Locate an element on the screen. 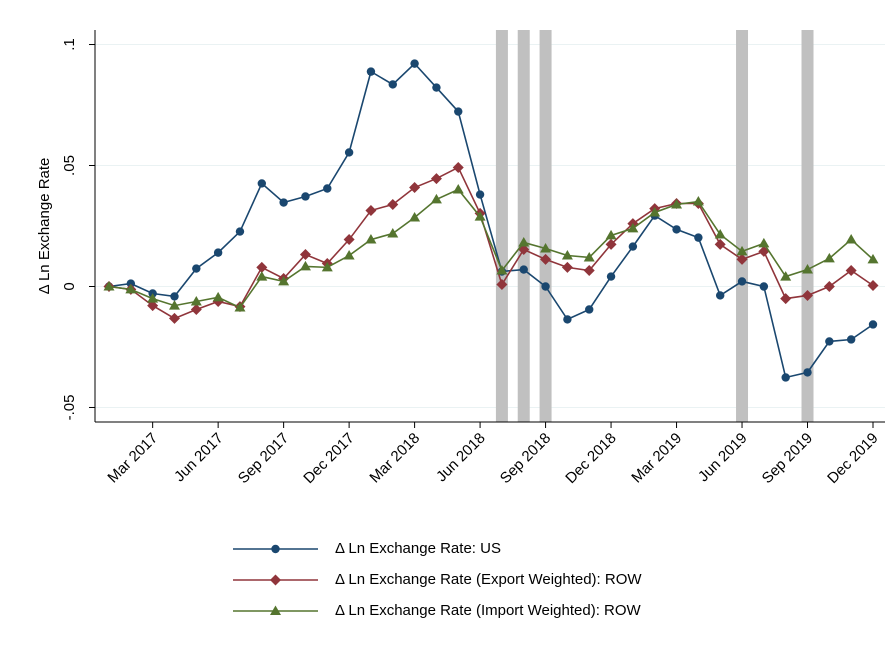  y-tick-label: -.05 is located at coordinates (69, 408).